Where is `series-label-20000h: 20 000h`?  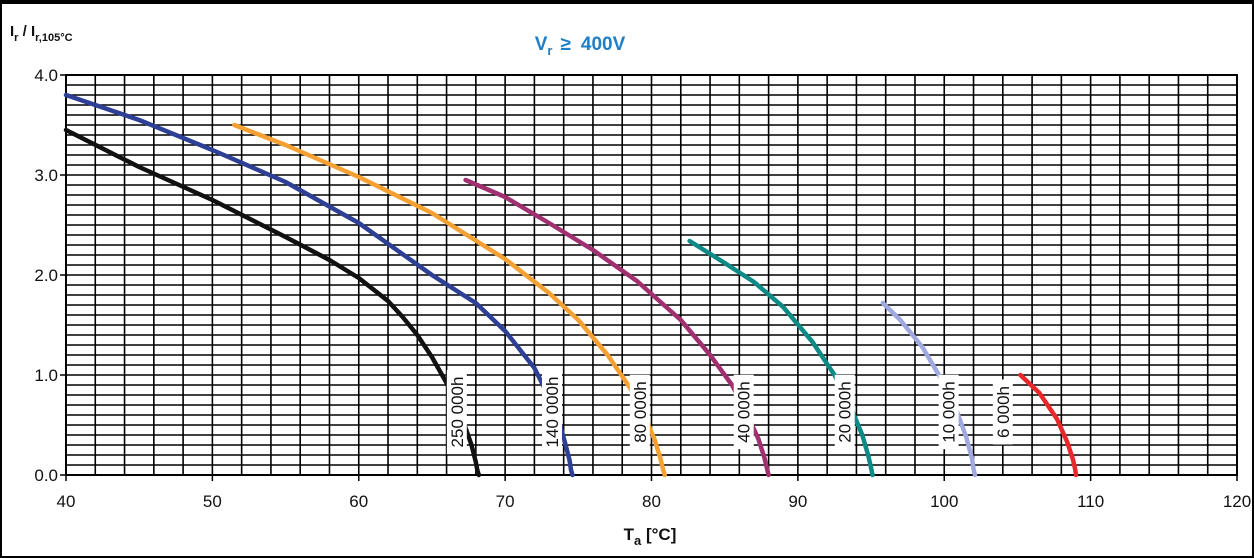
series-label-20000h: 20 000h is located at coordinates (845, 411).